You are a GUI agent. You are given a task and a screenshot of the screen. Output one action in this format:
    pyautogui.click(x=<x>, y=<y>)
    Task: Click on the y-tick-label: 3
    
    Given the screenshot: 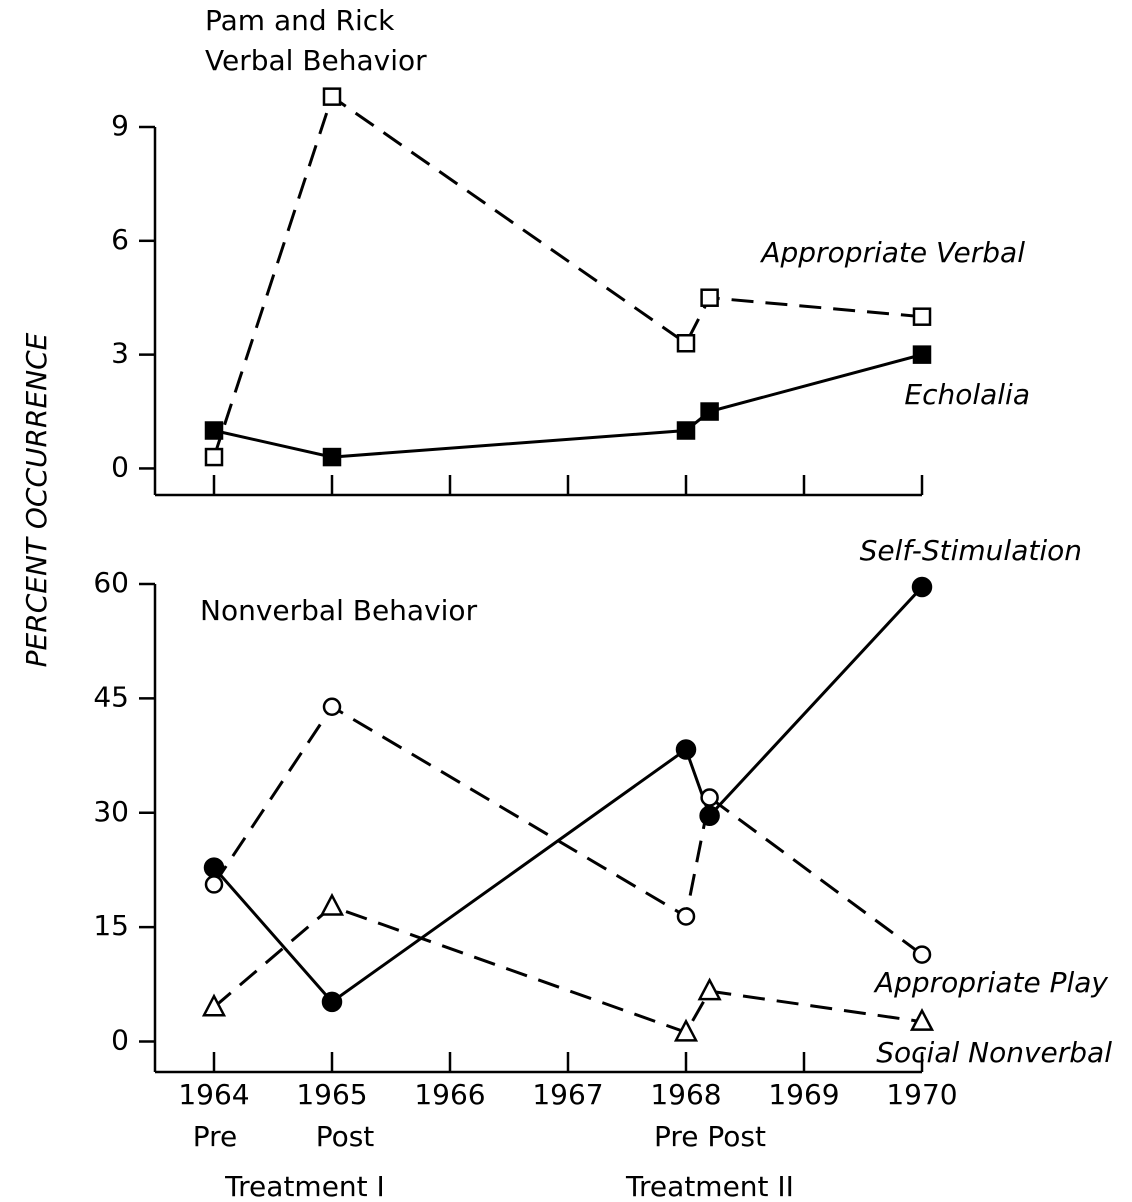 What is the action you would take?
    pyautogui.click(x=120, y=353)
    